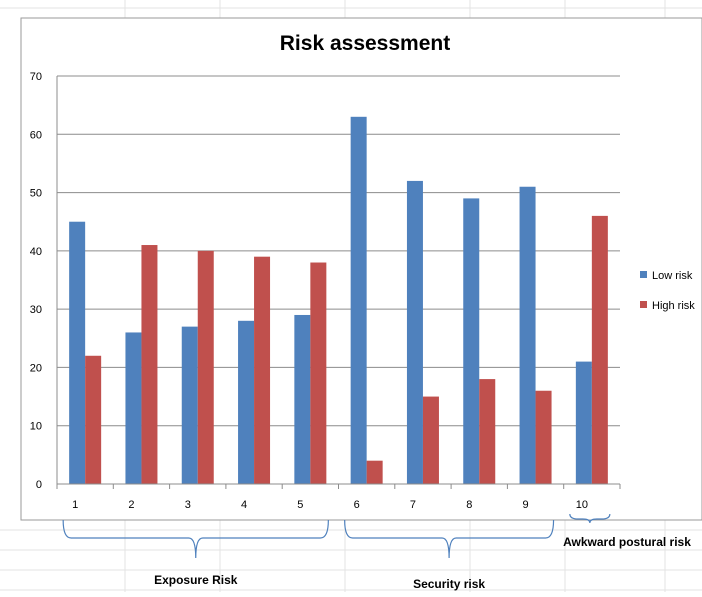 The image size is (702, 597). Describe the element at coordinates (449, 584) in the screenshot. I see `group-label: Security risk` at that location.